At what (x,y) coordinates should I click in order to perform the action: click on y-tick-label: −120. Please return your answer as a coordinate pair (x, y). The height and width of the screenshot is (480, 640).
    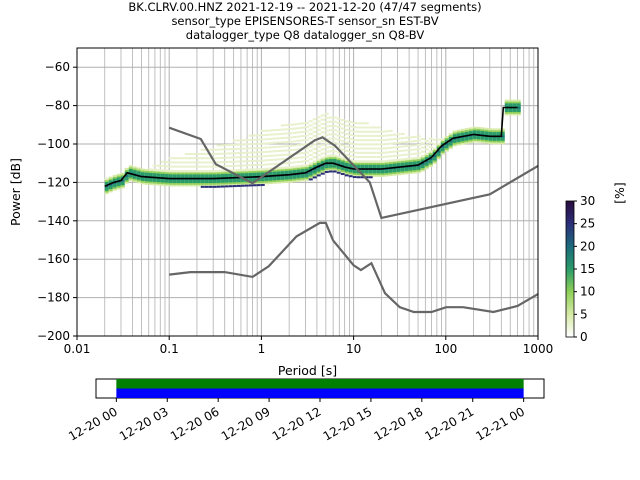
    Looking at the image, I should click on (53, 182).